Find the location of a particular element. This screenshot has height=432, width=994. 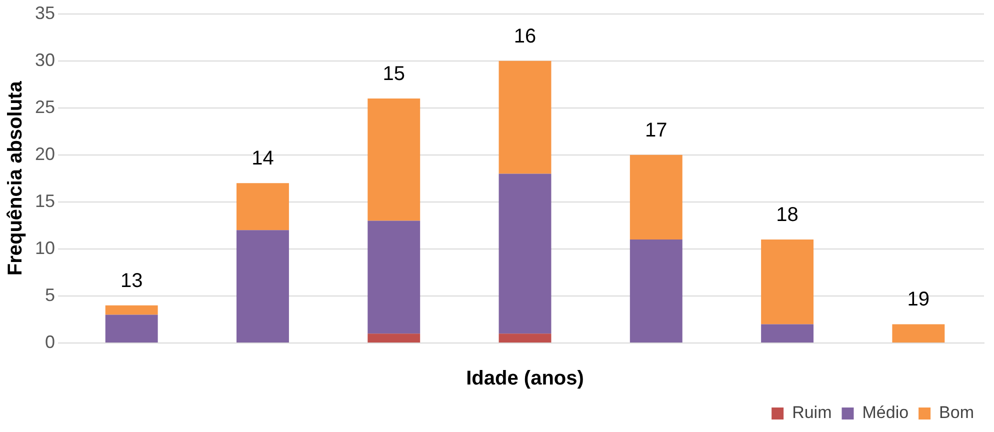

y-tick-label: 5 is located at coordinates (50, 294).